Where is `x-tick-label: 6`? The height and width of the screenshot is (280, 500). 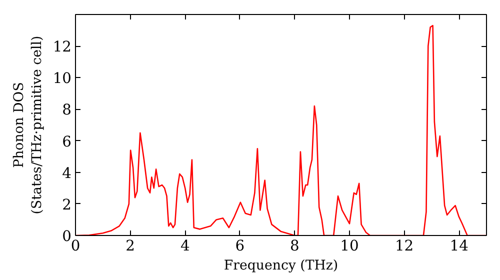
x-tick-label: 6 is located at coordinates (240, 246).